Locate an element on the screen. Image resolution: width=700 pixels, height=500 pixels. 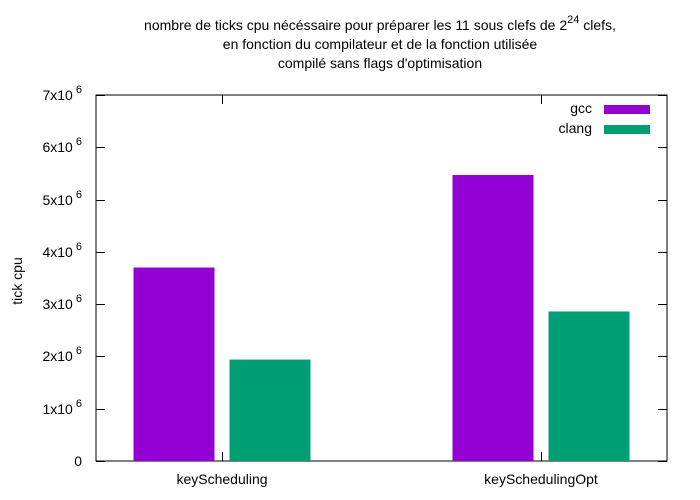
chart-title-line-3: compilé sans flags d'optimisation is located at coordinates (380, 63).